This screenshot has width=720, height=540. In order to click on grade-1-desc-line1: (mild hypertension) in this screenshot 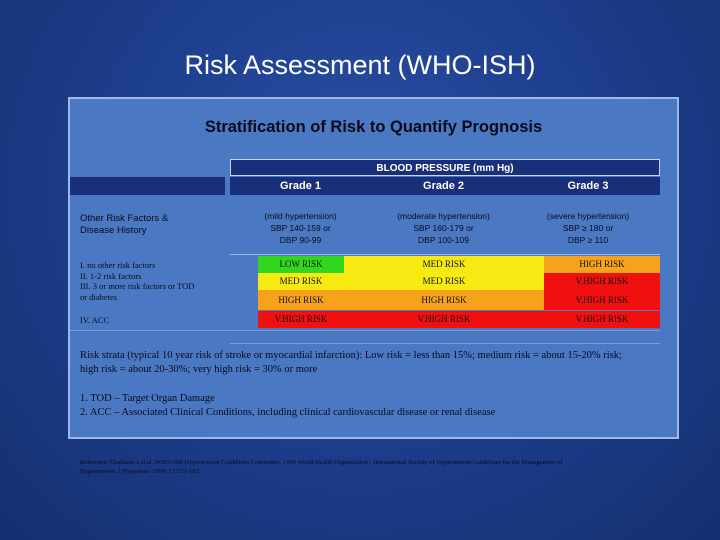, I will do `click(300, 216)`.